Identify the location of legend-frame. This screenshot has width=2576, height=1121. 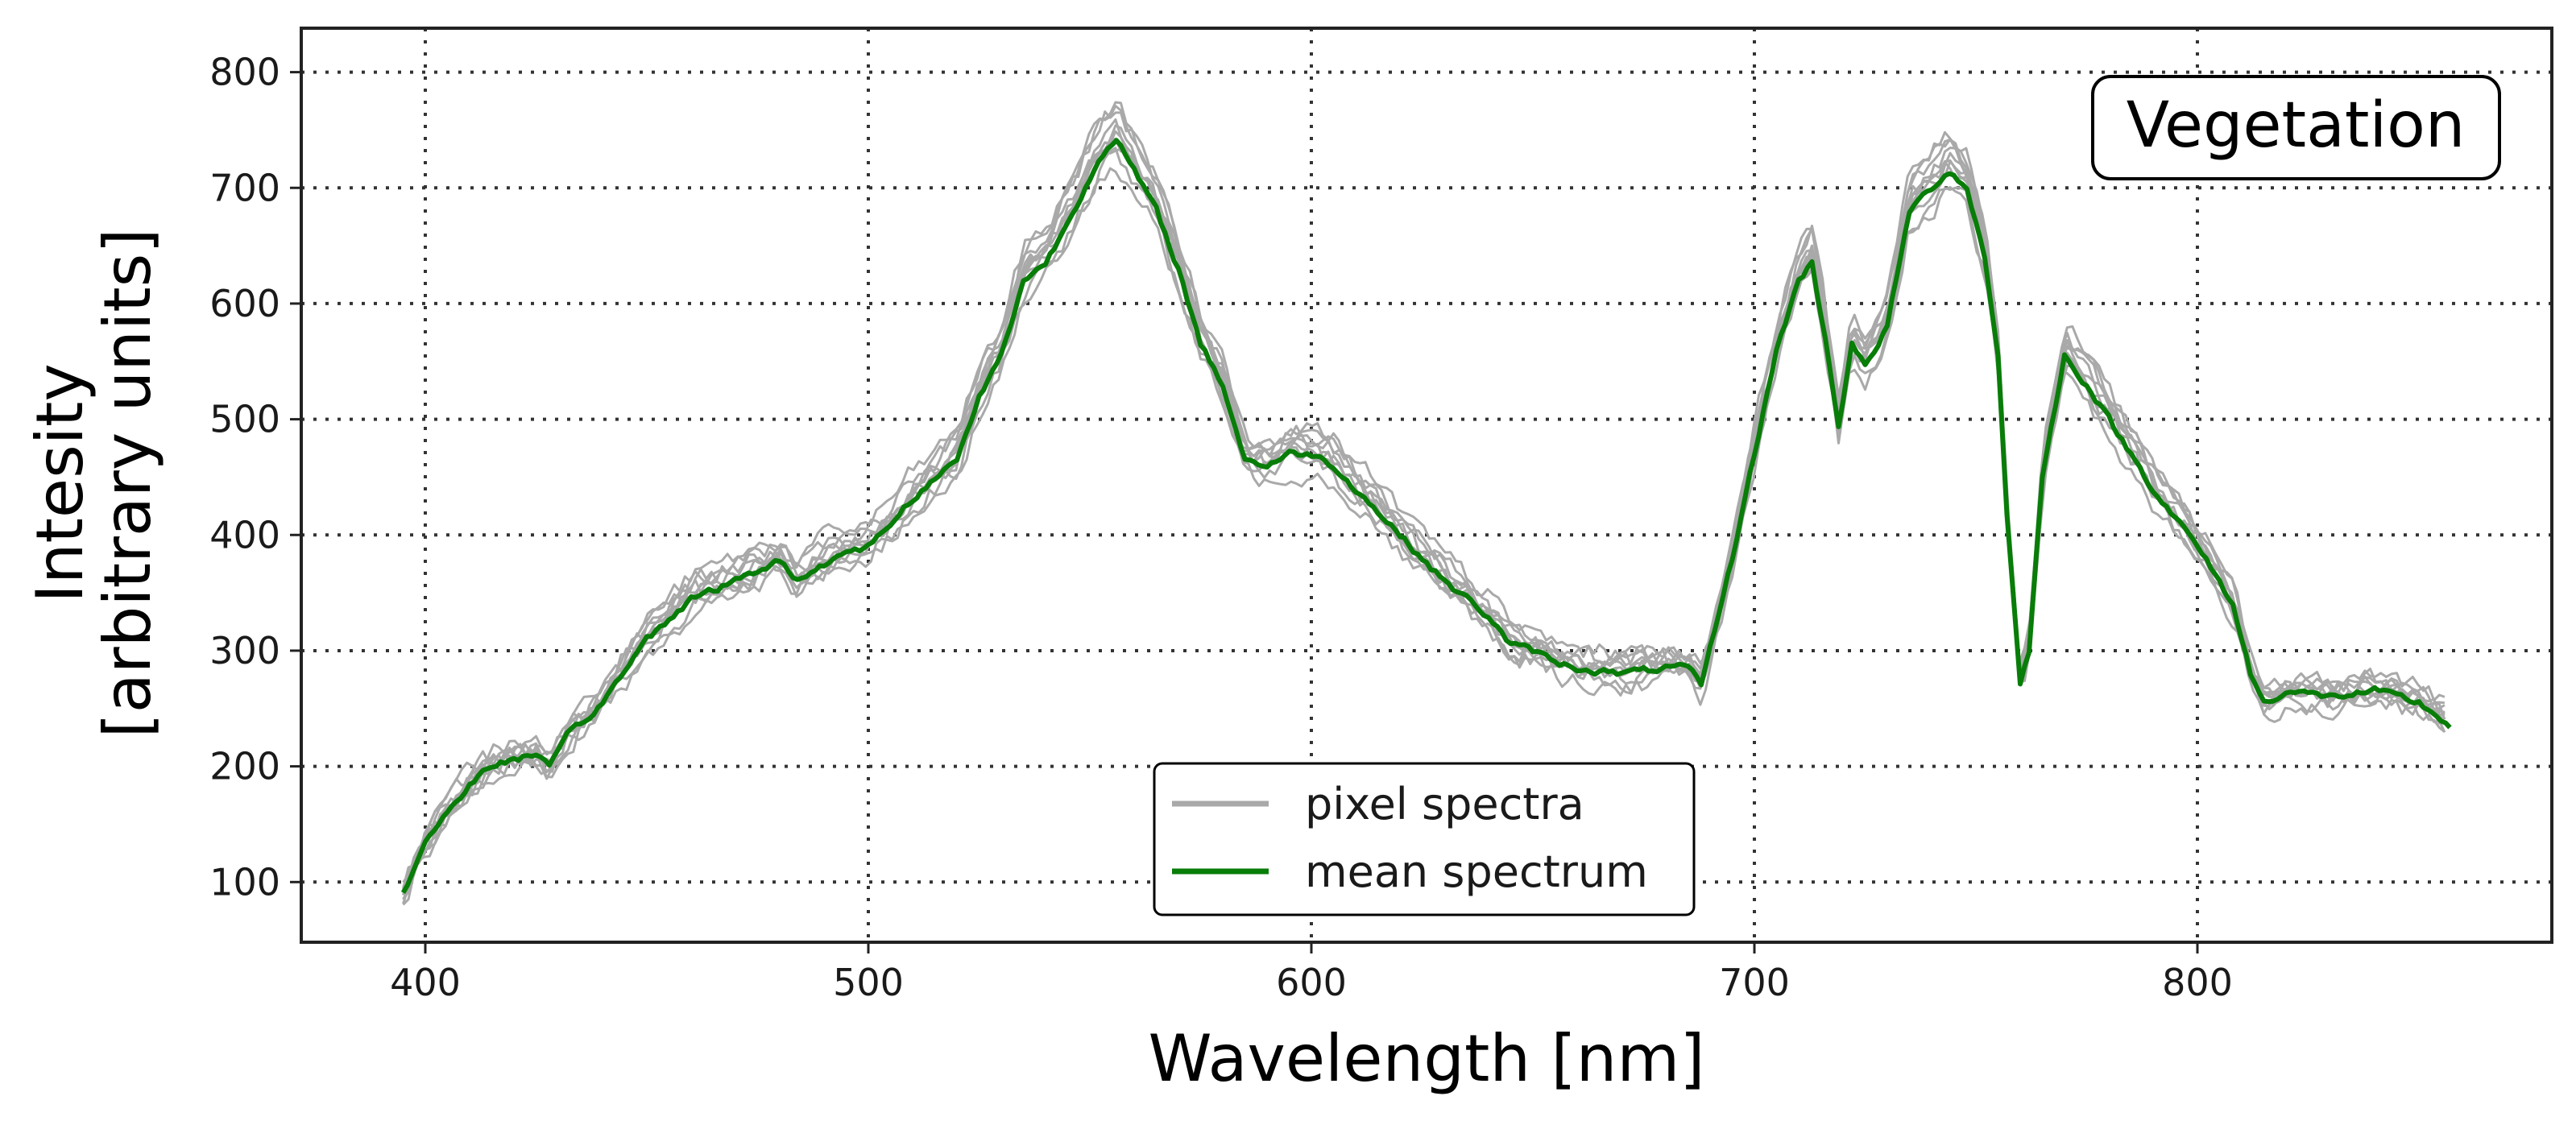
(1424, 839).